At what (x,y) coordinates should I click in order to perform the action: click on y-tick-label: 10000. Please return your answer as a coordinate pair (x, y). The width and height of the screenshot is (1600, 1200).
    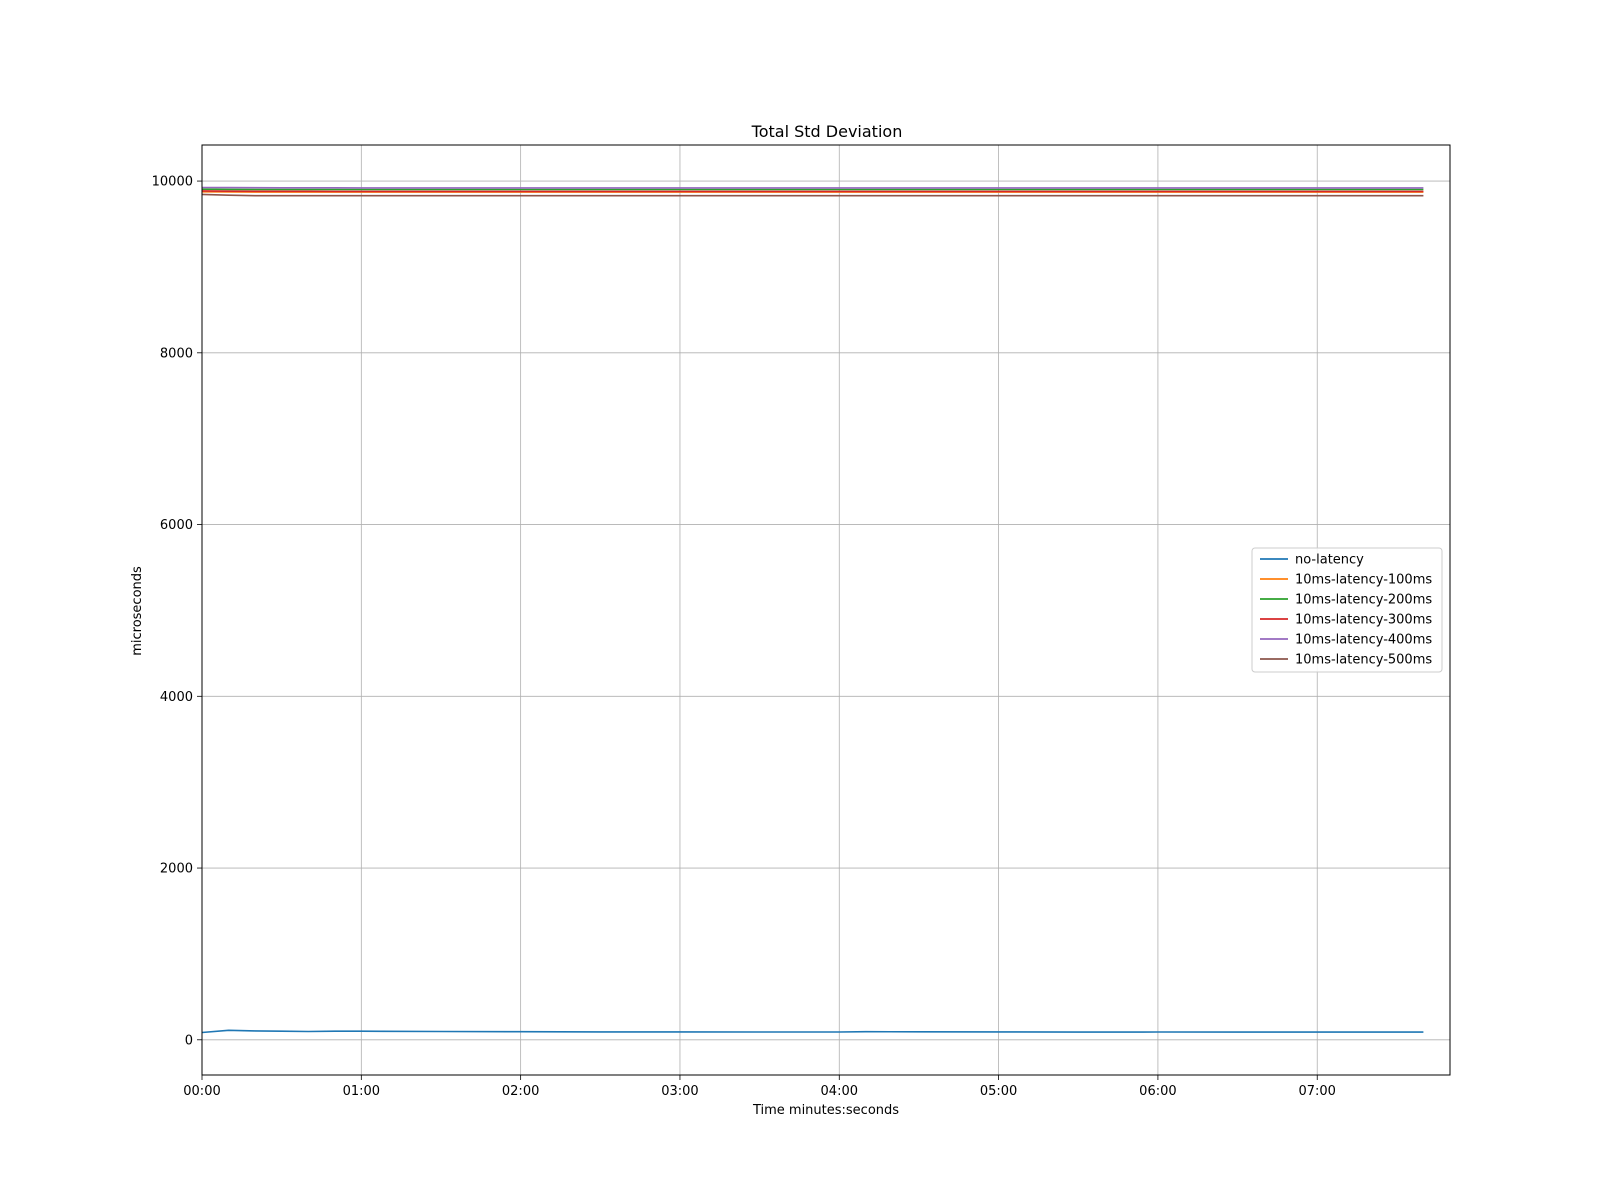
    Looking at the image, I should click on (172, 182).